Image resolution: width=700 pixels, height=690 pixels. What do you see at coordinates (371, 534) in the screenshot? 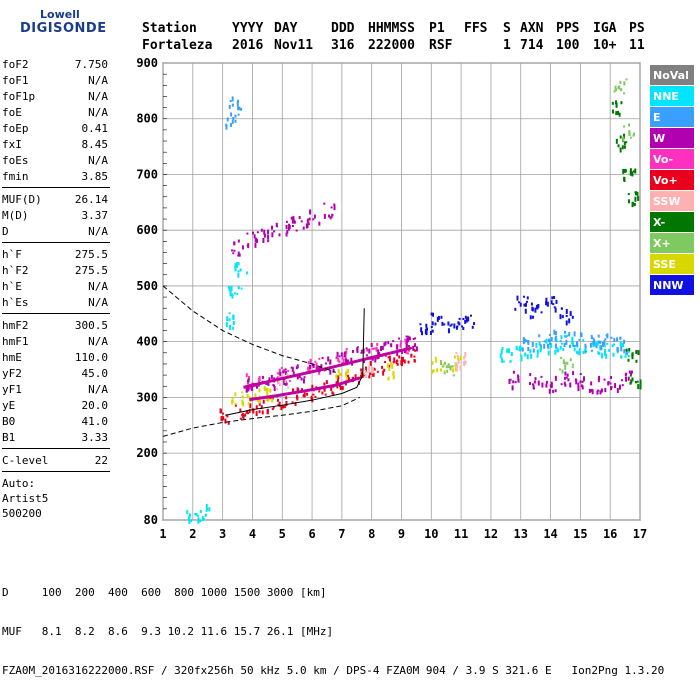
I see `x-tick-label: 8` at bounding box center [371, 534].